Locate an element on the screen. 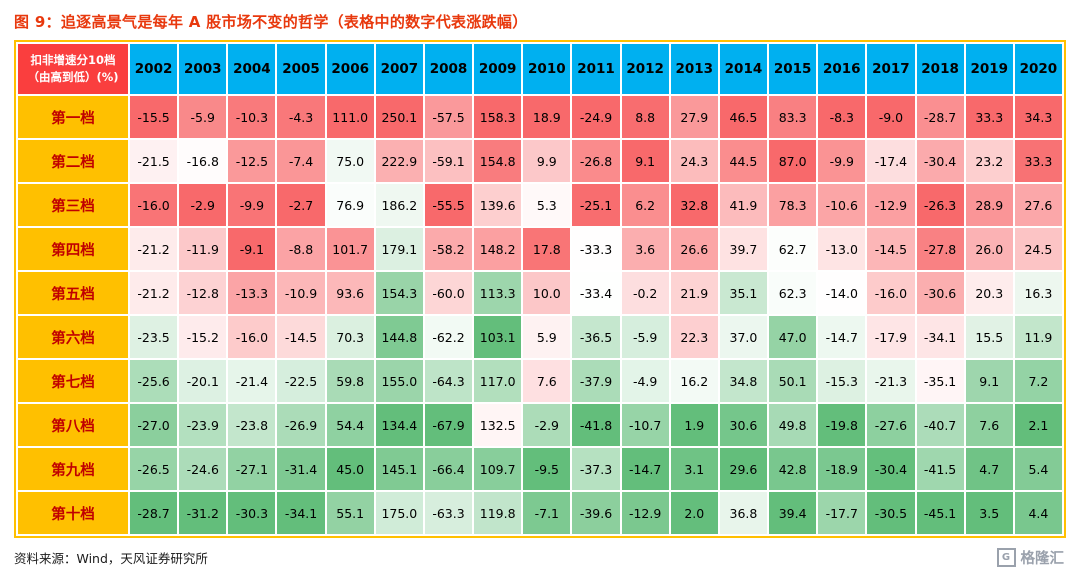 This screenshot has width=1080, height=580. value-cell: -14.7 is located at coordinates (842, 337).